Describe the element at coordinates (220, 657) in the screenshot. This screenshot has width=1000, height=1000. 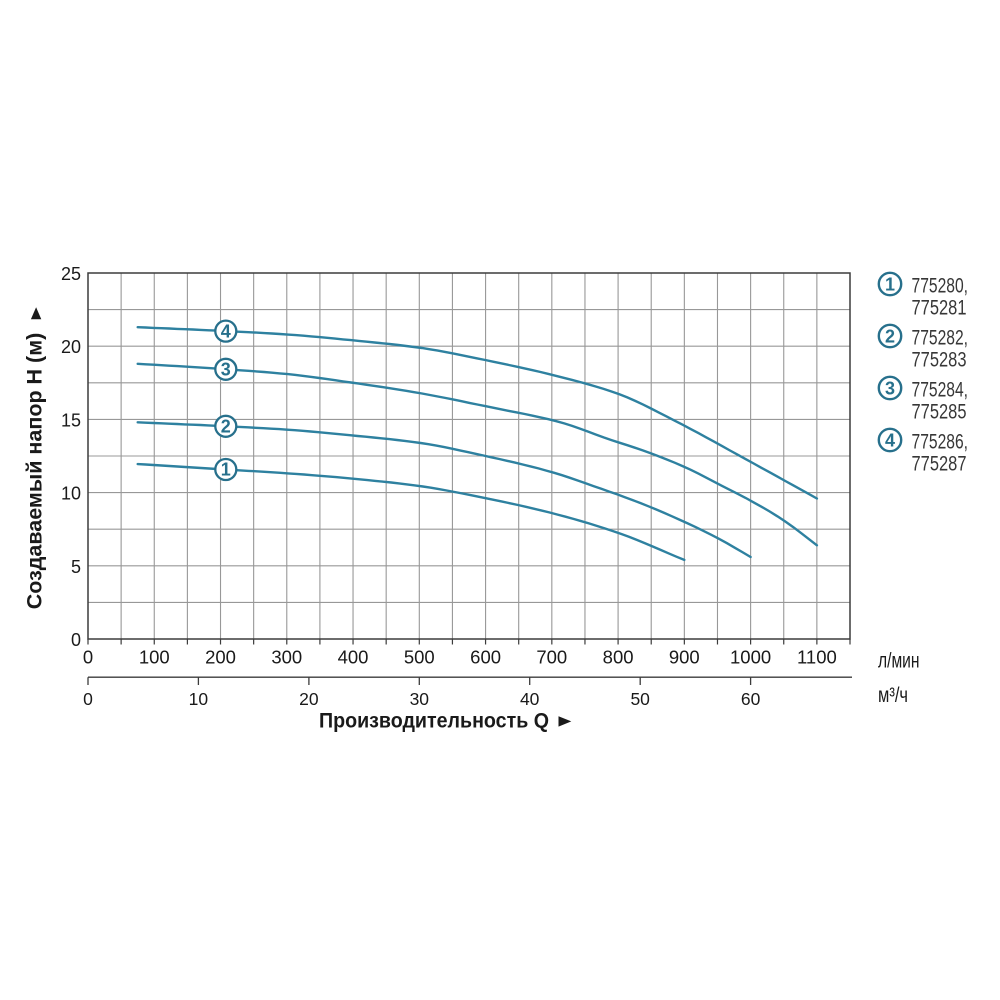
I see `svg-text: 200` at that location.